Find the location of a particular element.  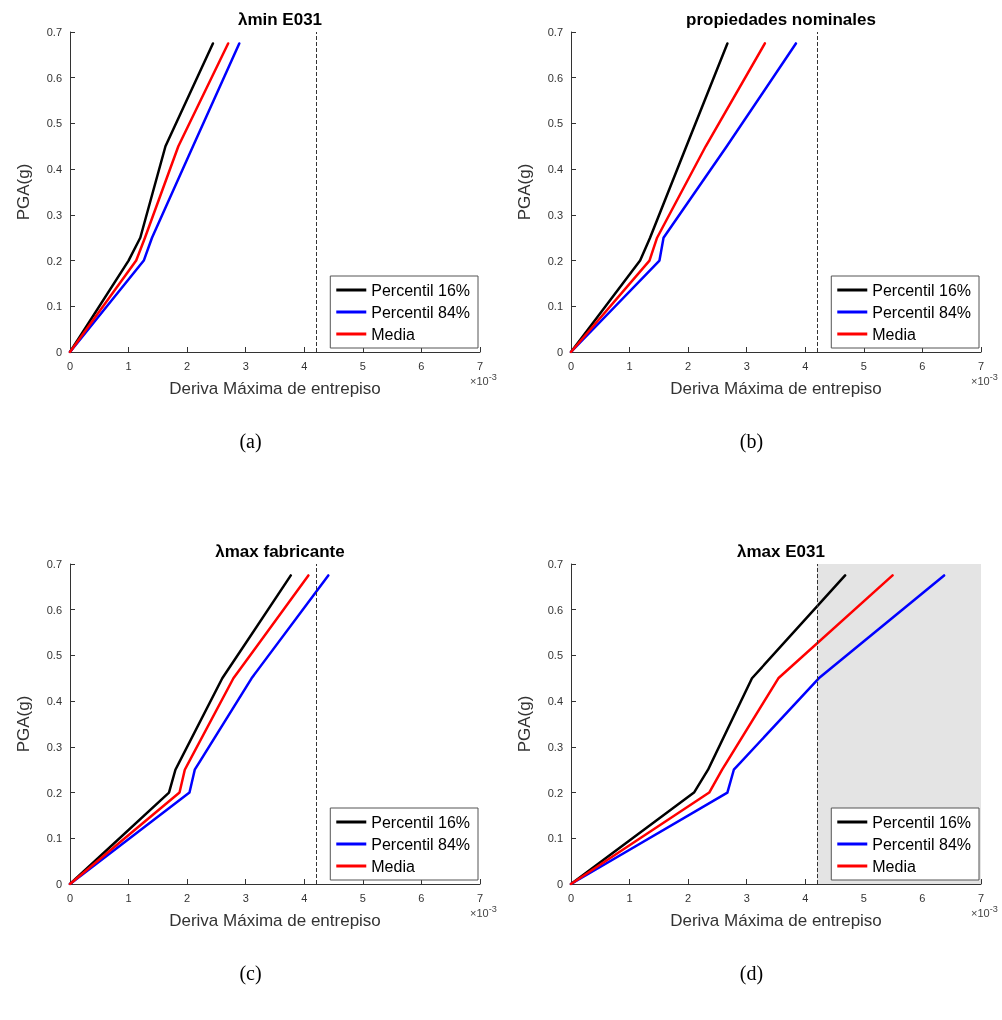

chart-title: propiedades nominales is located at coordinates (781, 19).